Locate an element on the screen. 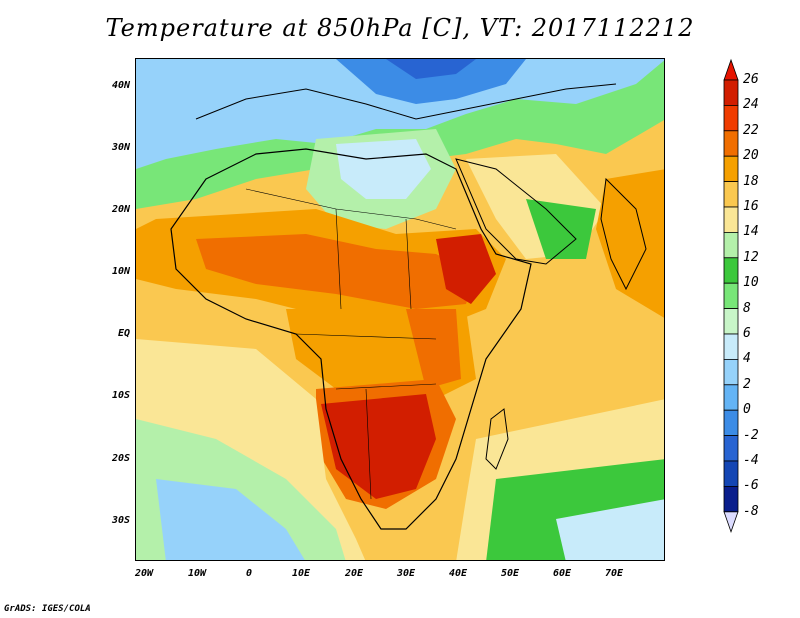 The image size is (800, 618). india-coastline is located at coordinates (623, 234).